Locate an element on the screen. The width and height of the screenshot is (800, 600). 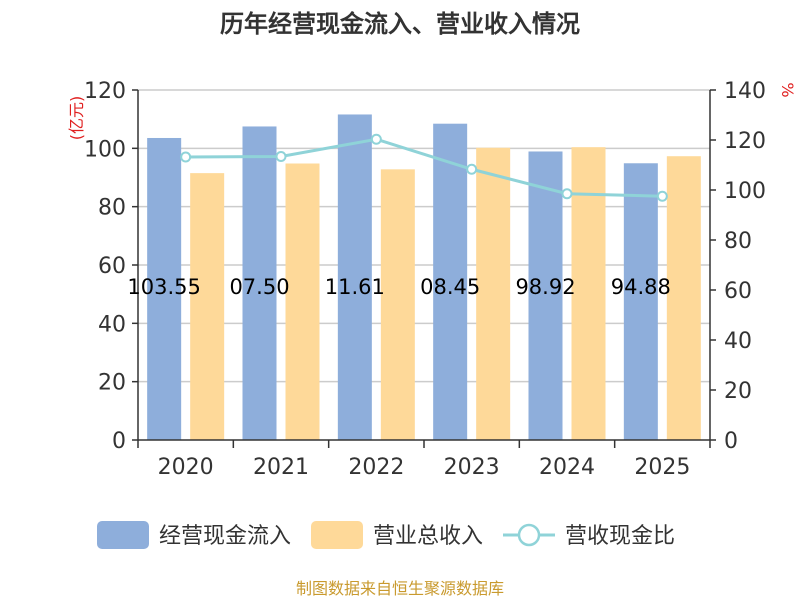
legend-label: 营业总收入 is located at coordinates (428, 536).